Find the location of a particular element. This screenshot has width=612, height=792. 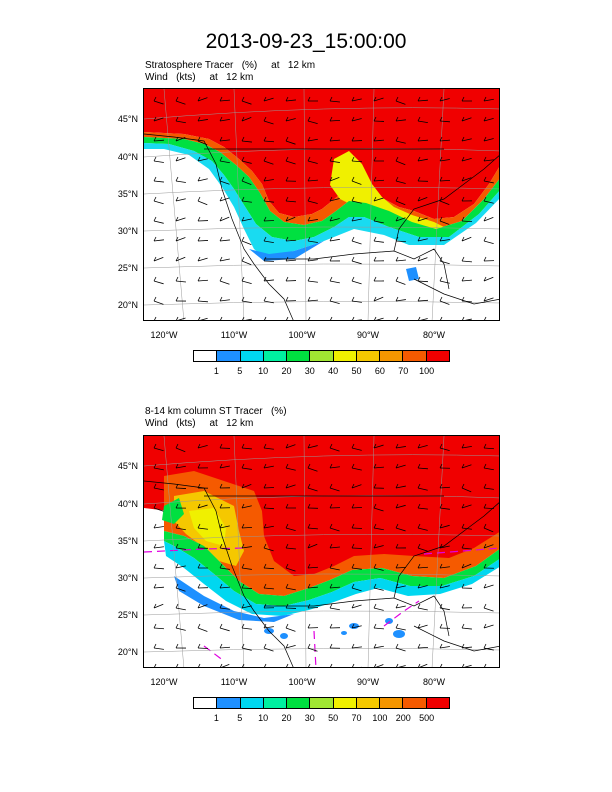

colorbar-label: 500 is located at coordinates (427, 718).